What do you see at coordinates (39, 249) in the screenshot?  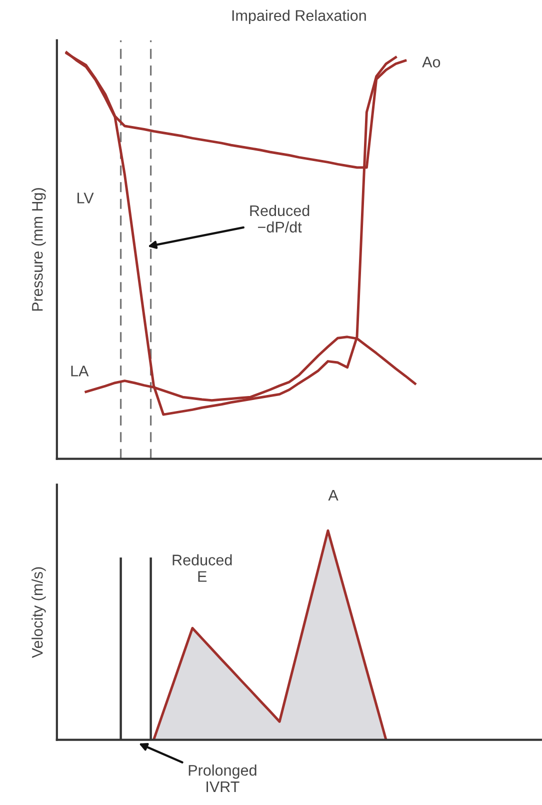 I see `y-axis-title: Pressure (mm Hg)` at bounding box center [39, 249].